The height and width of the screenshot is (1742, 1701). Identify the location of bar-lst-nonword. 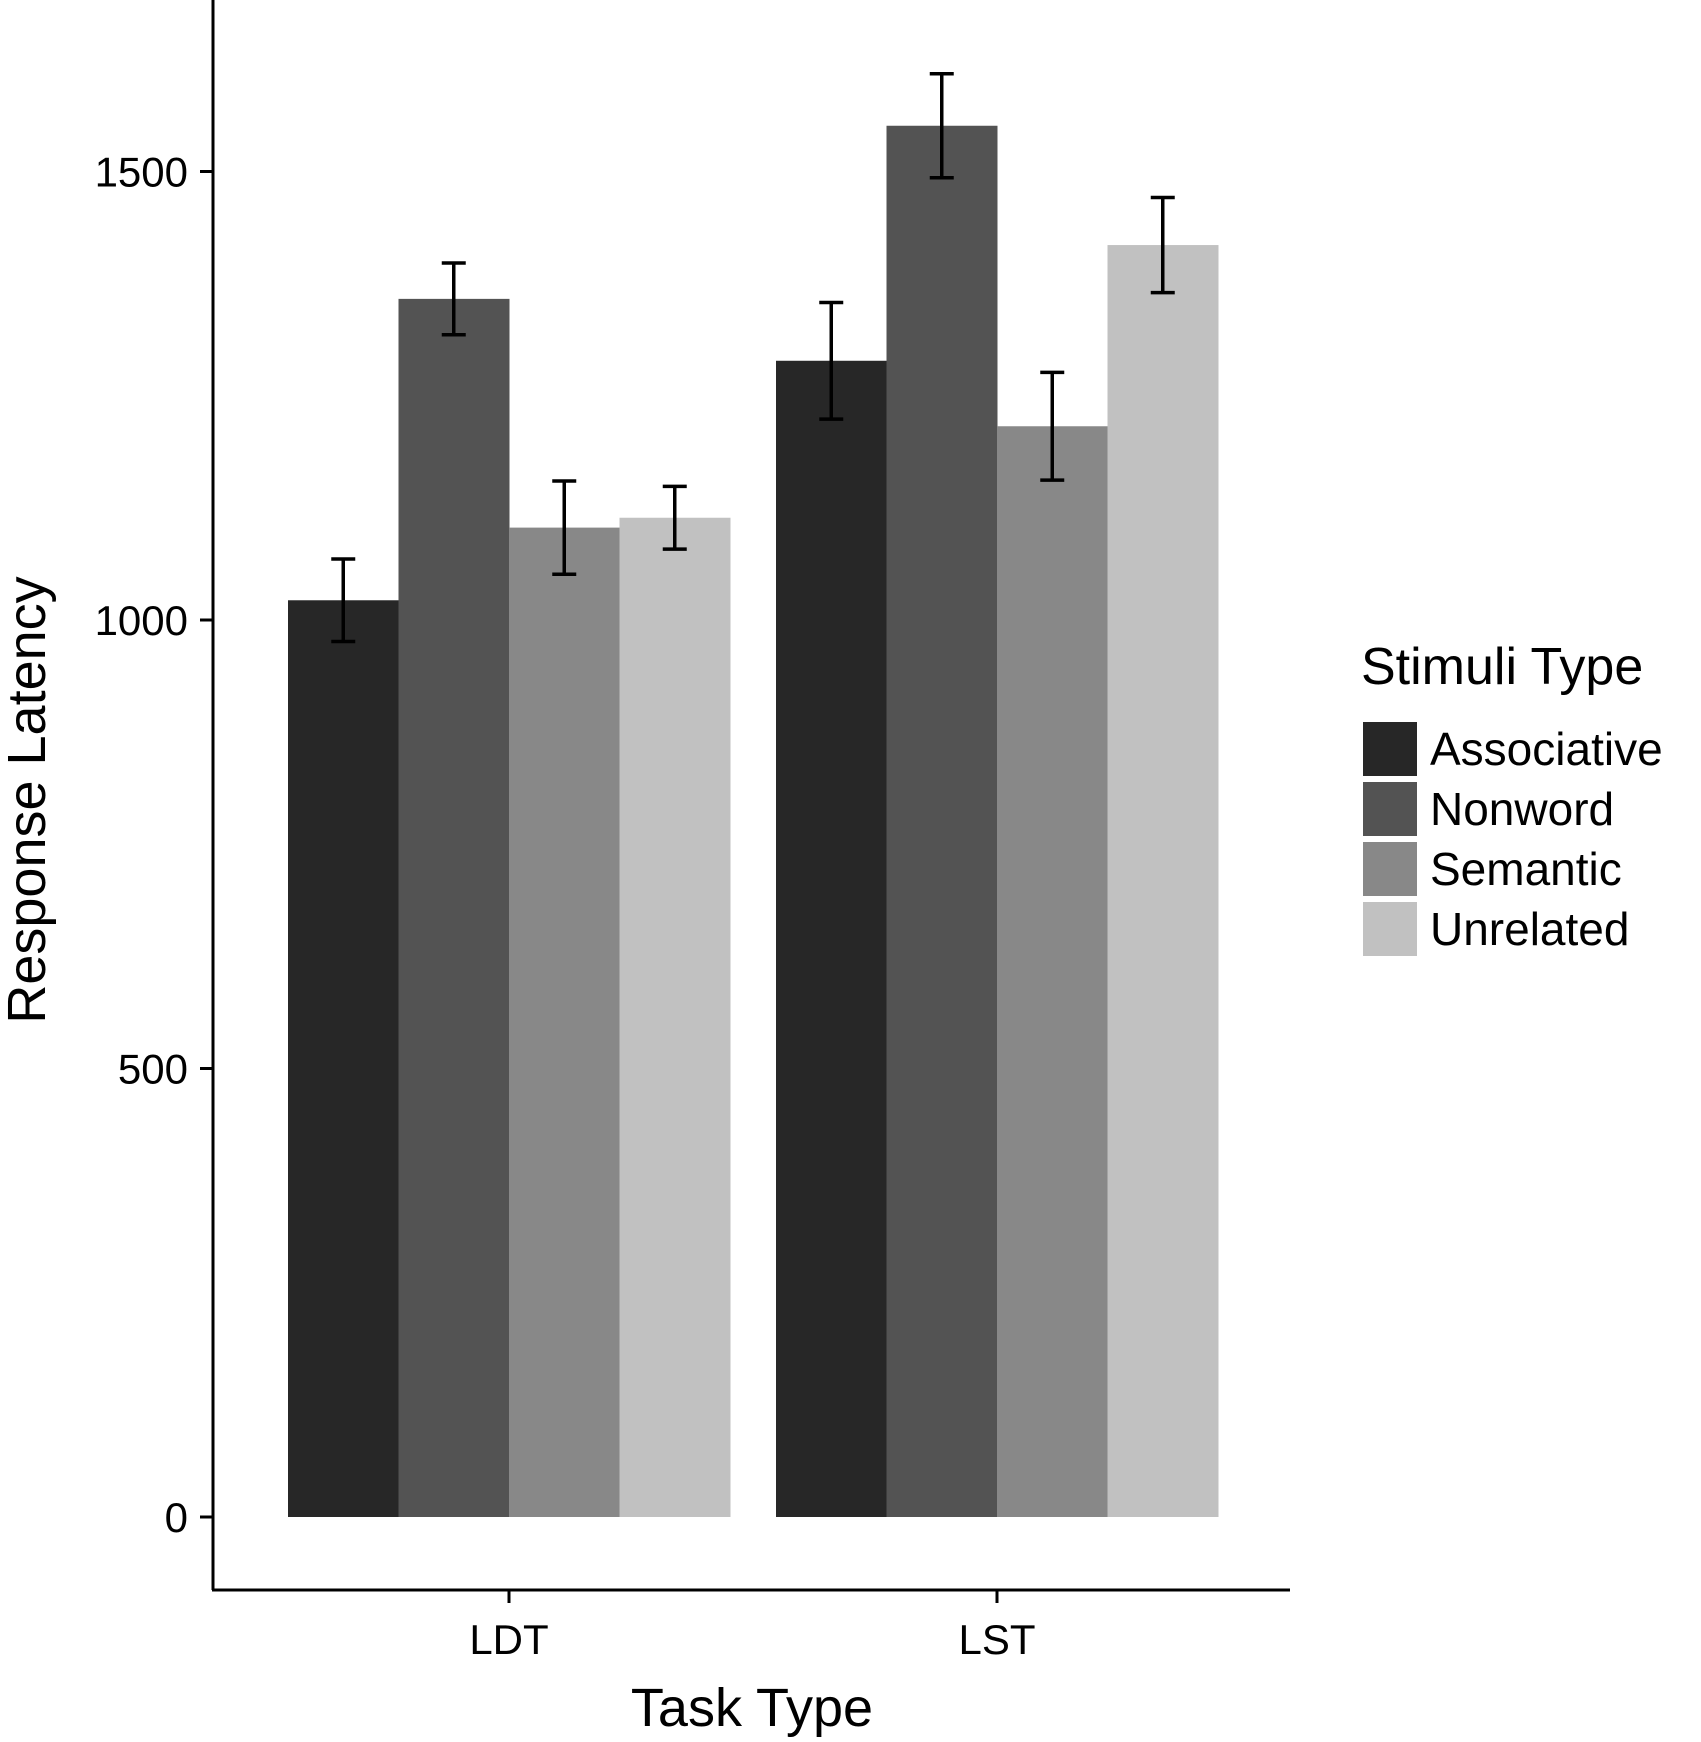
(942, 821).